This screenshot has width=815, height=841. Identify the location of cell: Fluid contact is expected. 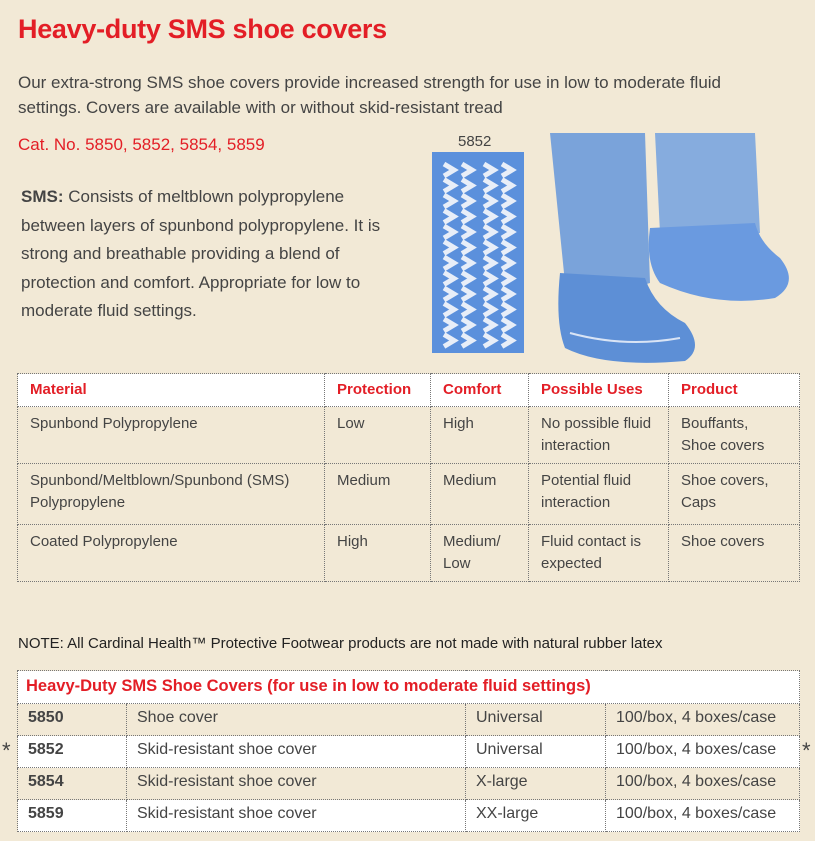
(598, 553).